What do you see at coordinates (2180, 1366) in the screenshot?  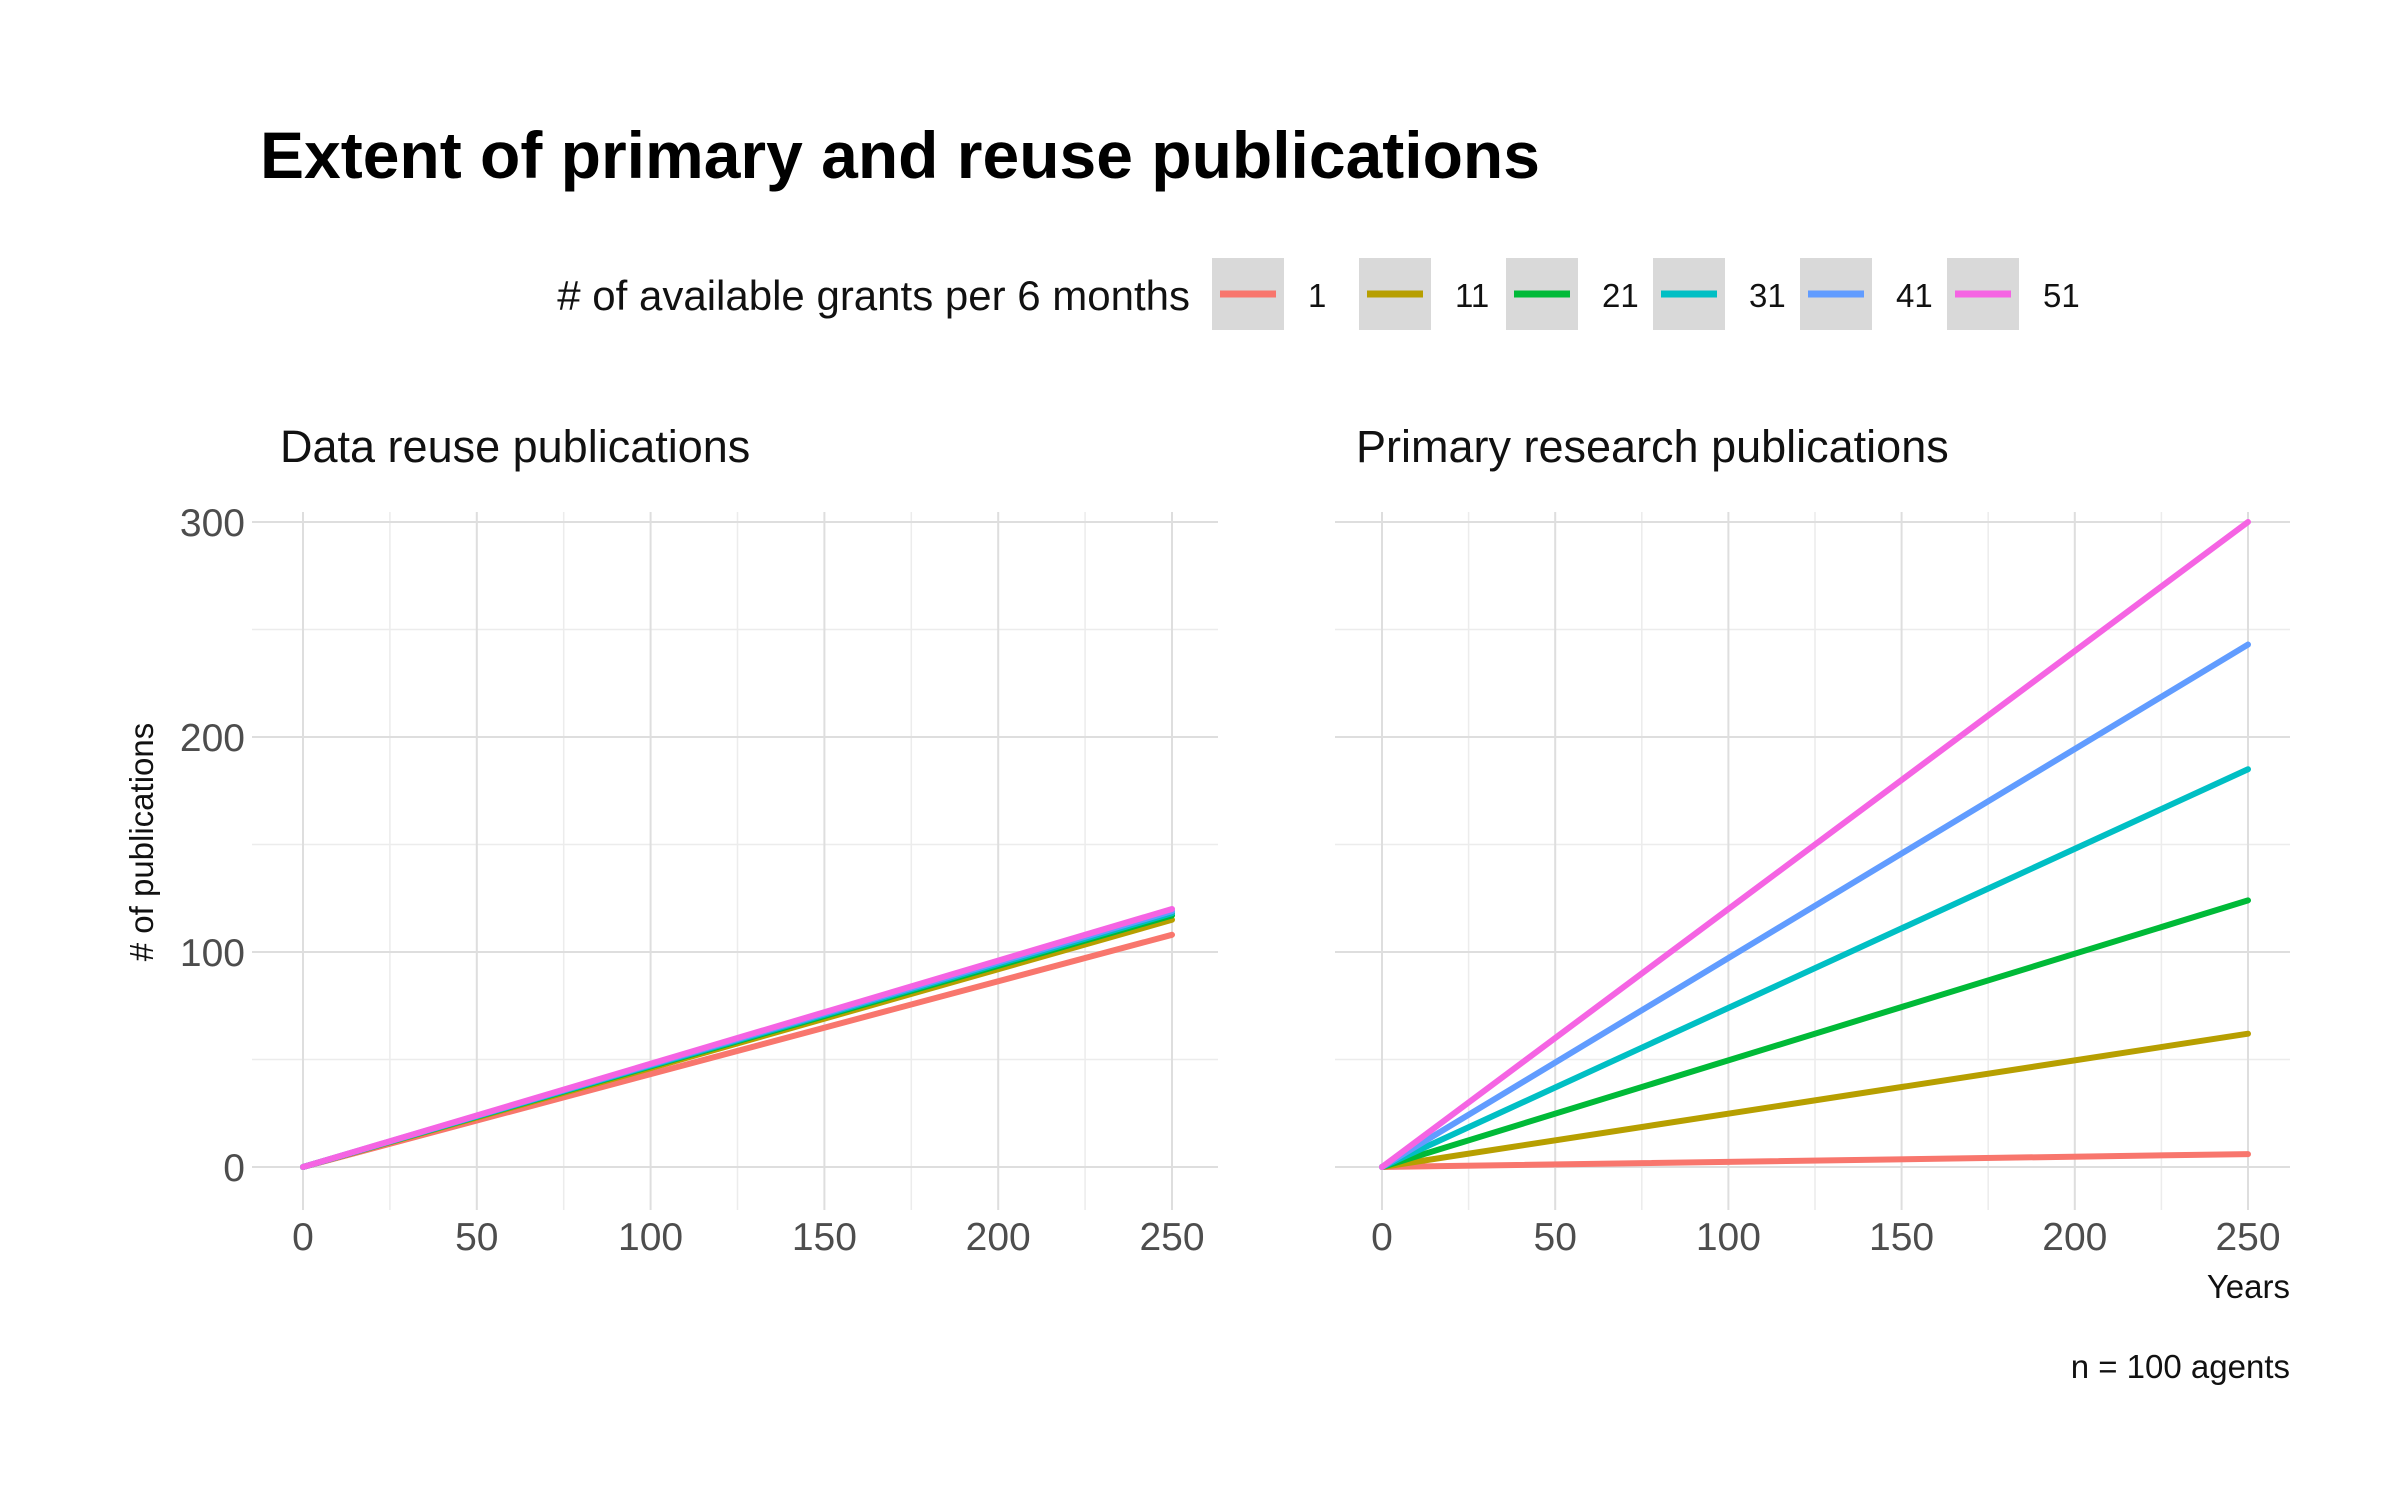 I see `caption: n = 100 agents` at bounding box center [2180, 1366].